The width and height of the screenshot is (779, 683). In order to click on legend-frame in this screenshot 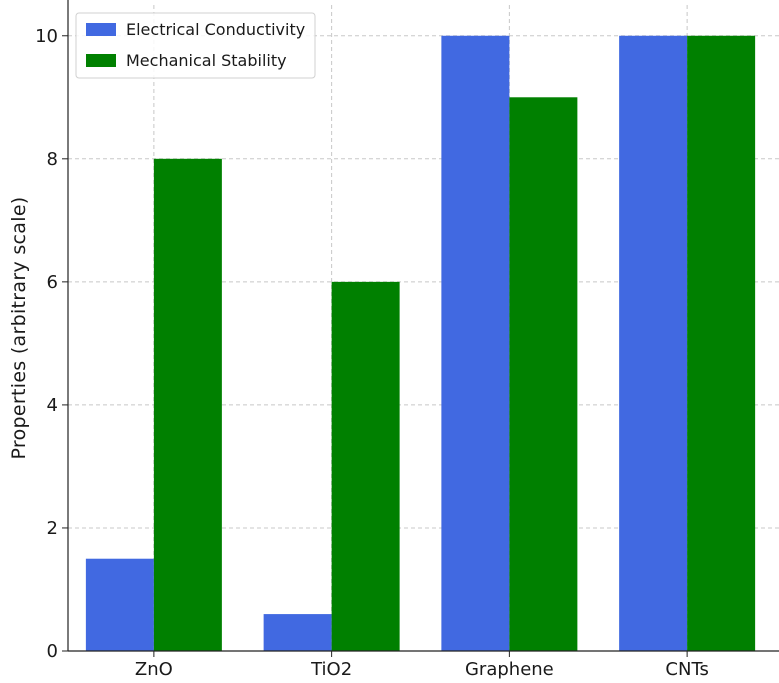, I will do `click(195, 45)`.